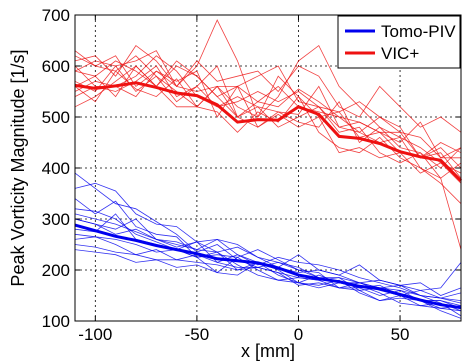  Describe the element at coordinates (56, 270) in the screenshot. I see `y-tick-label: 200` at that location.